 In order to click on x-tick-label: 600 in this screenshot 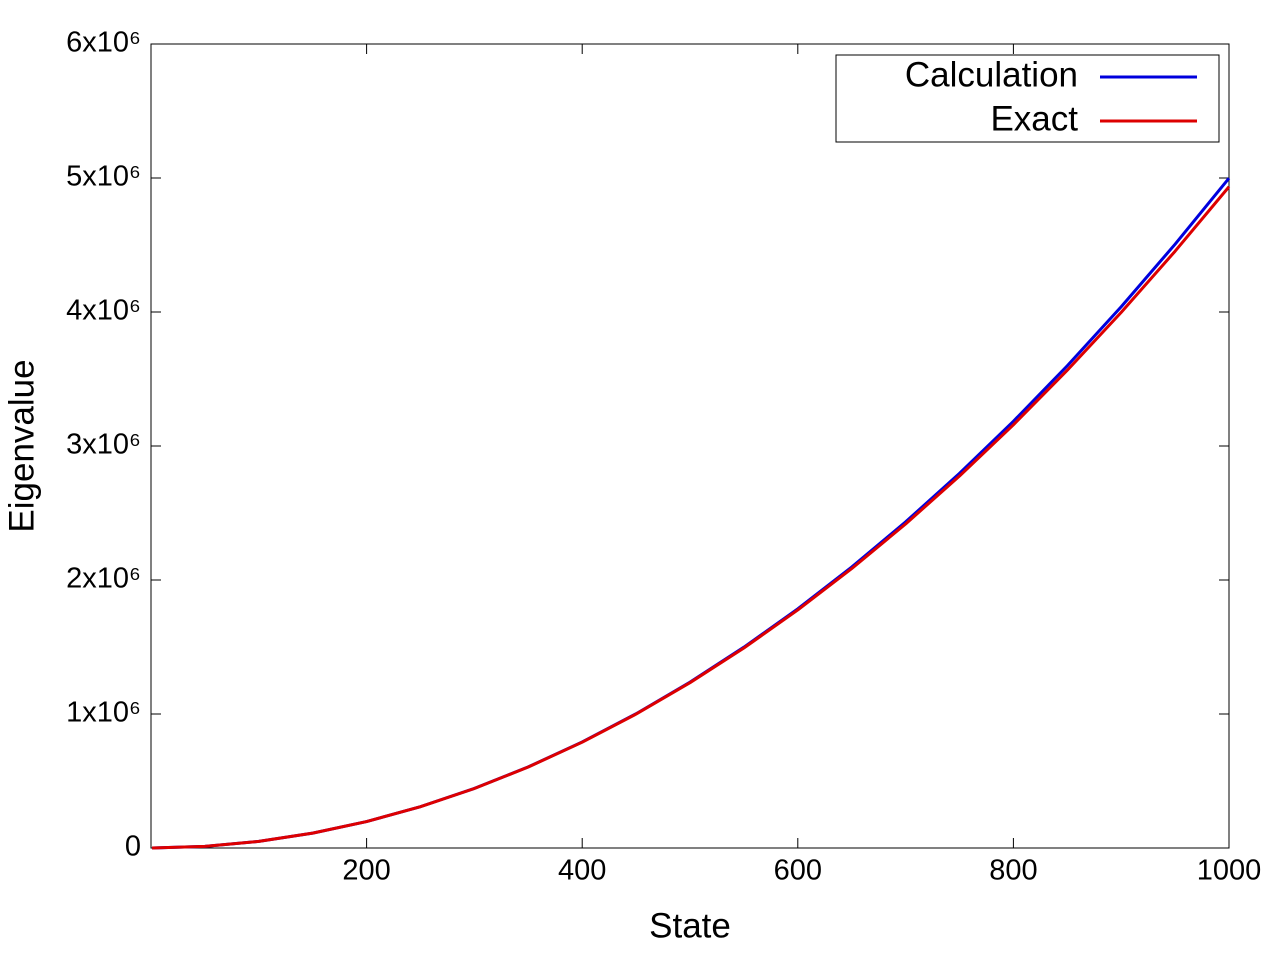, I will do `click(798, 871)`.